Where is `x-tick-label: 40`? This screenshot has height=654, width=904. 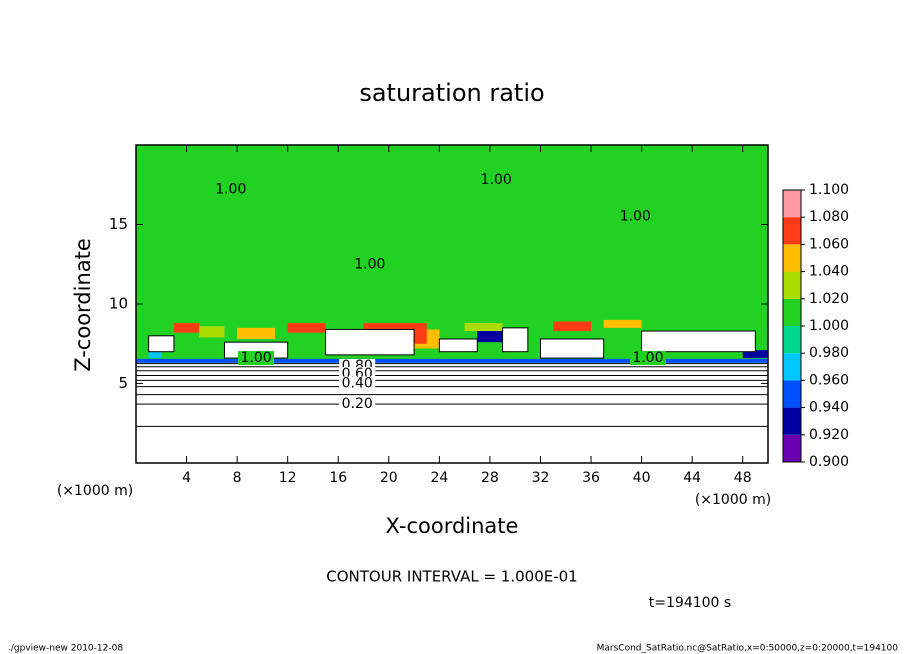
x-tick-label: 40 is located at coordinates (642, 478).